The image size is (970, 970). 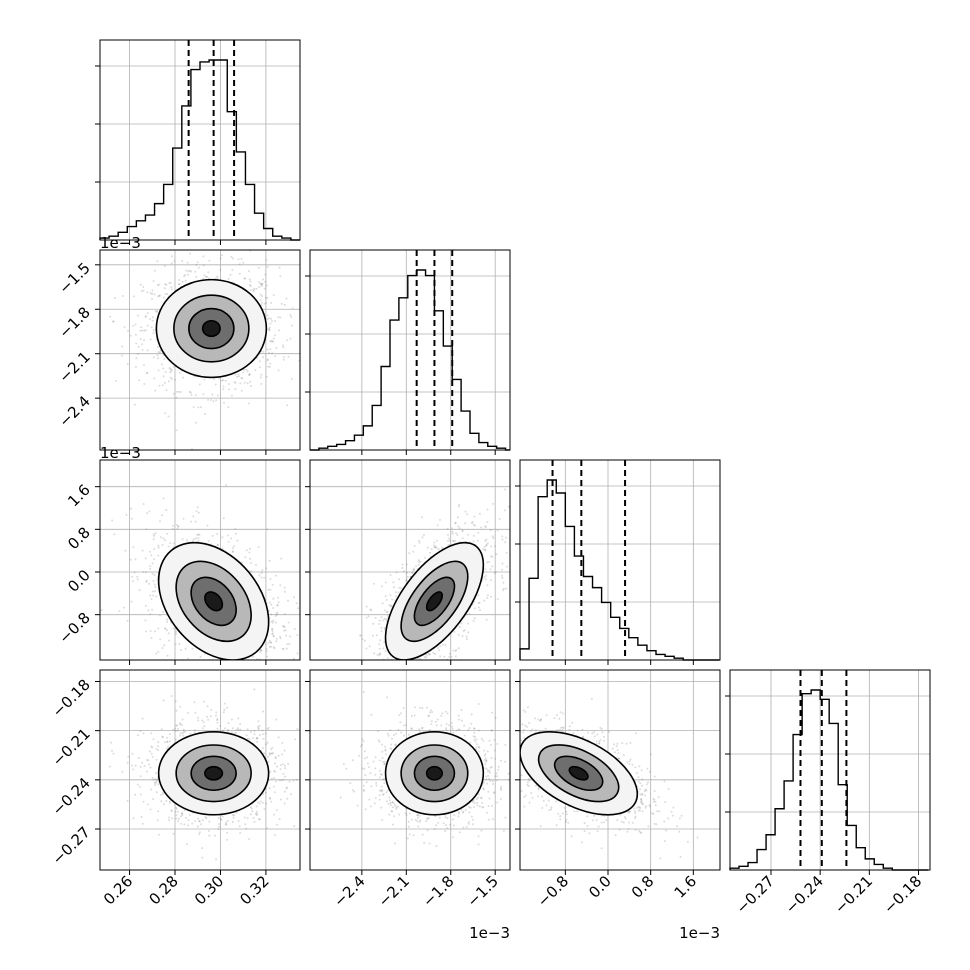 I want to click on x-tick-label: −0.24, so click(x=804, y=894).